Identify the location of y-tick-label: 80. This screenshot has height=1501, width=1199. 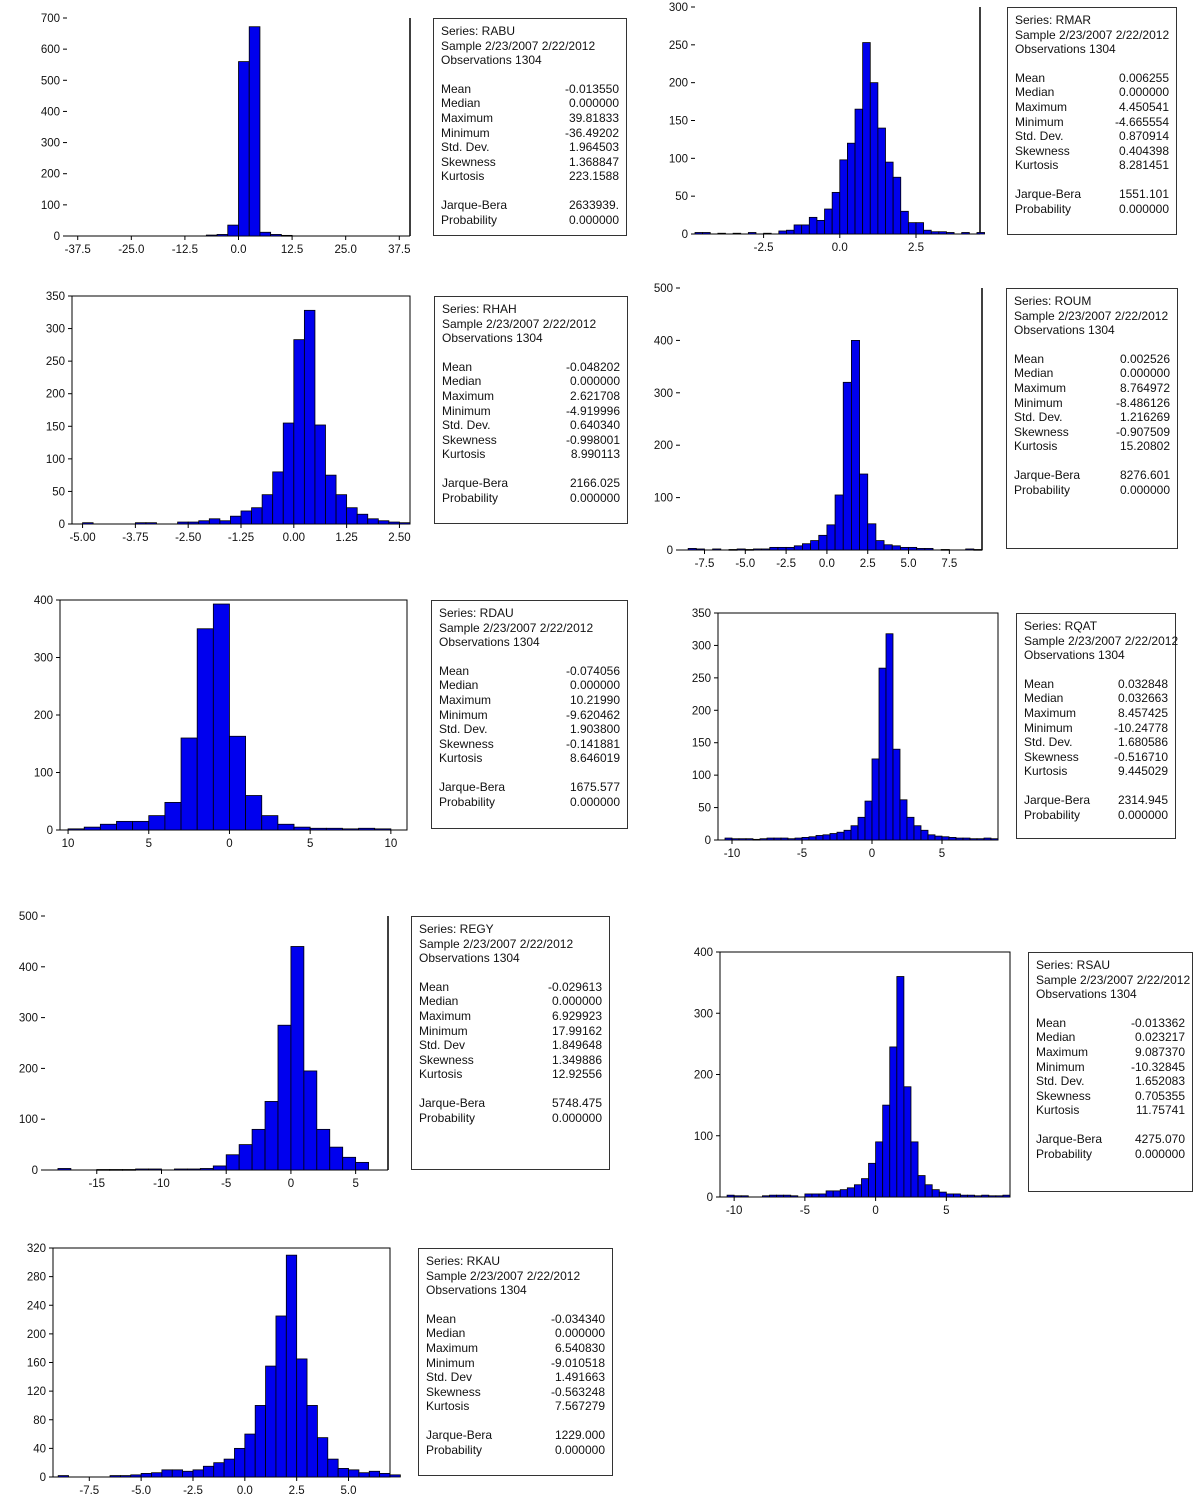
(39, 1421).